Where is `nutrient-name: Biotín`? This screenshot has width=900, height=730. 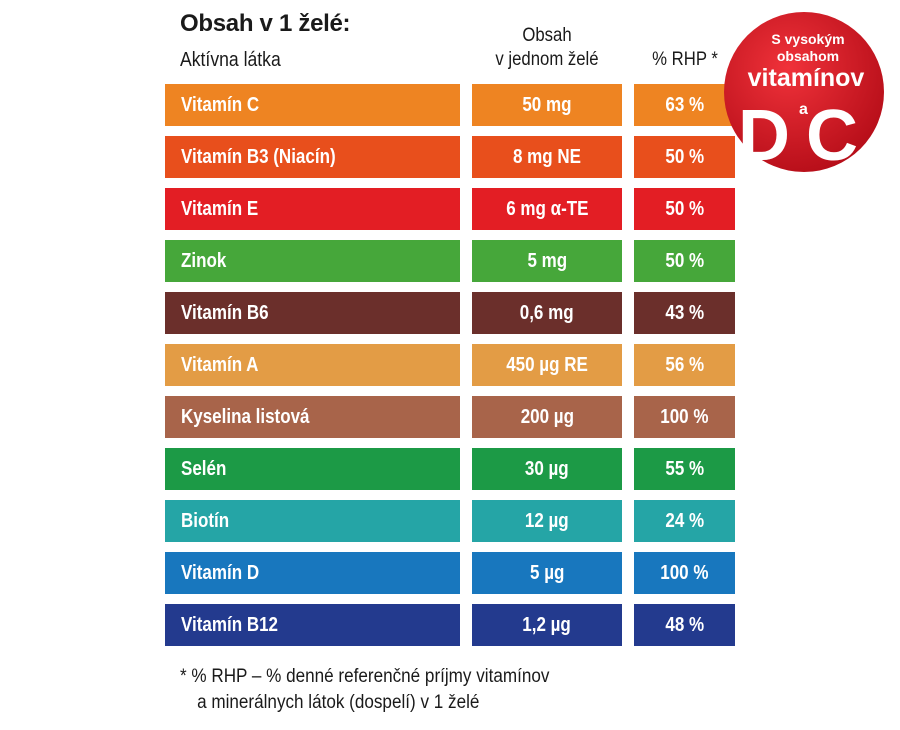
nutrient-name: Biotín is located at coordinates (205, 521).